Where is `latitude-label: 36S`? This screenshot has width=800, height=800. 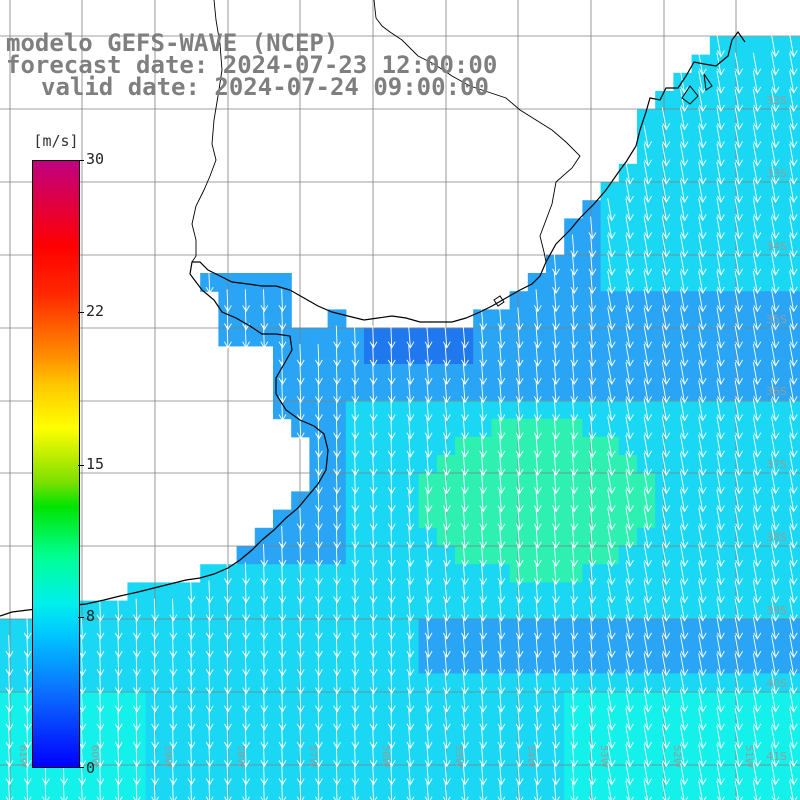 latitude-label: 36S is located at coordinates (776, 391).